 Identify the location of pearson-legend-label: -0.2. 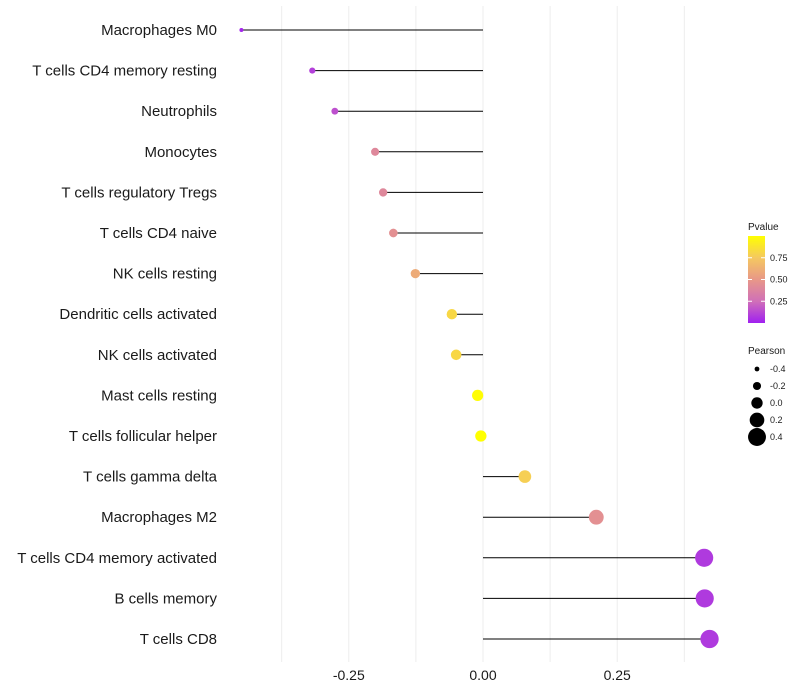
(778, 386).